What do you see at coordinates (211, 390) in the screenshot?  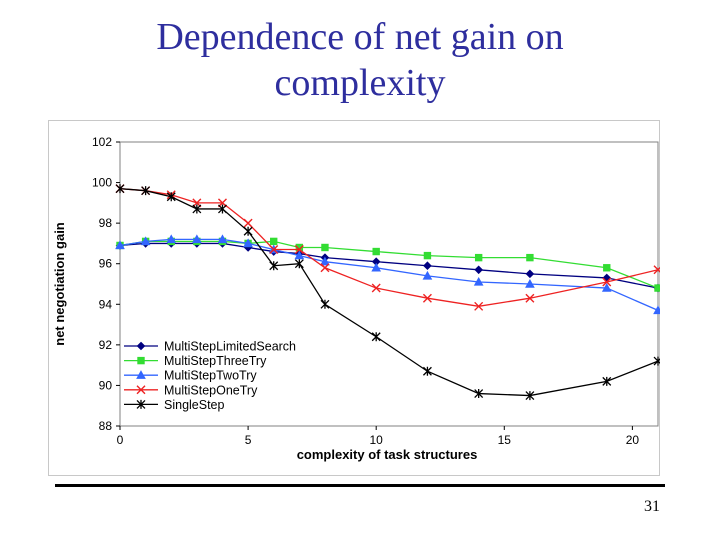 I see `legend-label: MultiStepOneTry` at bounding box center [211, 390].